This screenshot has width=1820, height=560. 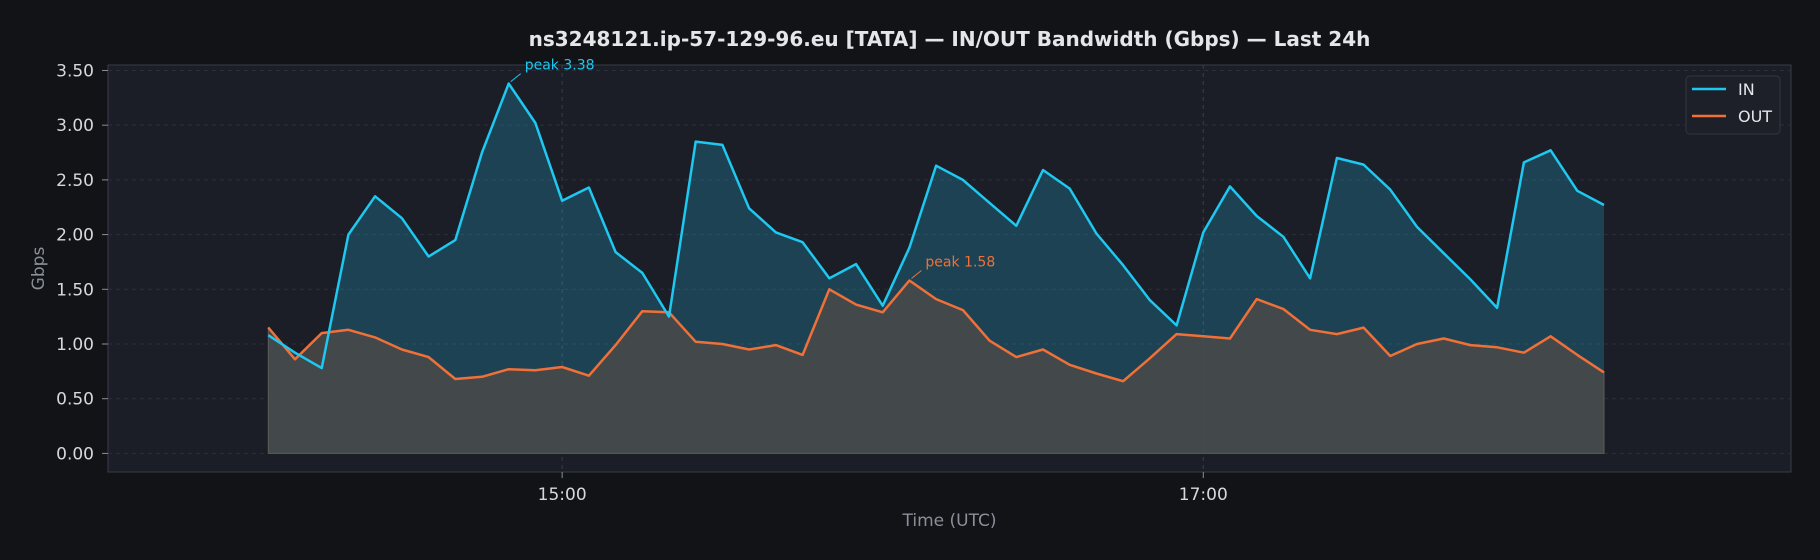 I want to click on y-tick-label: 0.00, so click(x=75, y=454).